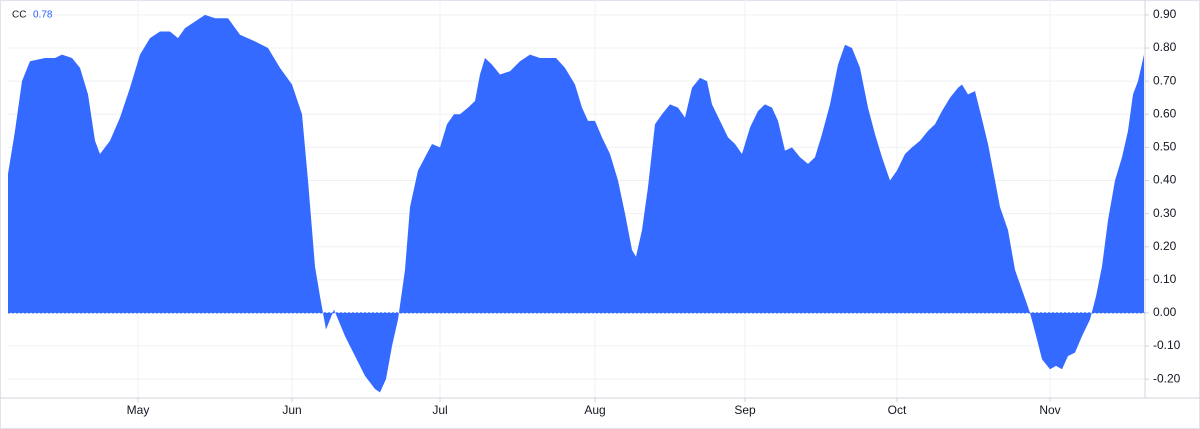 Image resolution: width=1200 pixels, height=429 pixels. Describe the element at coordinates (1165, 279) in the screenshot. I see `y-tick-label: 0.10` at that location.